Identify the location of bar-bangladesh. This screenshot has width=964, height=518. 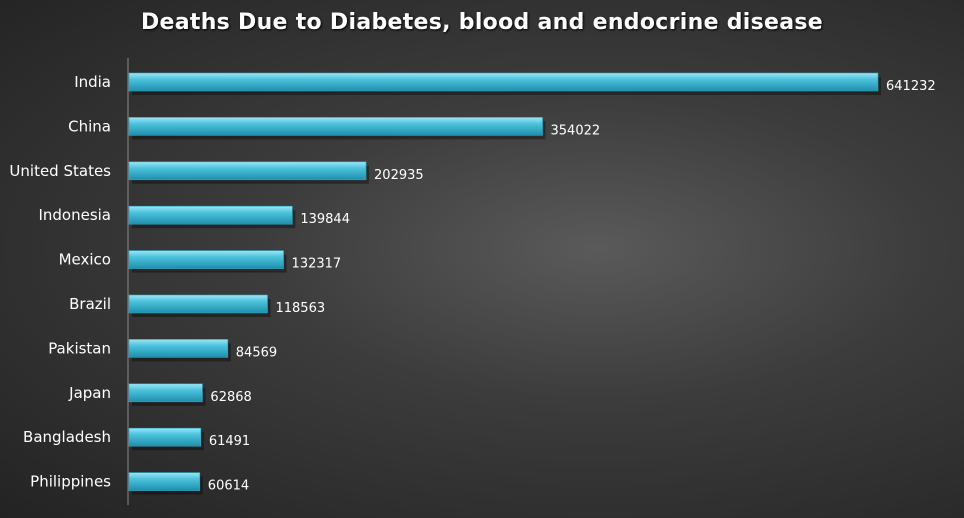
(165, 437).